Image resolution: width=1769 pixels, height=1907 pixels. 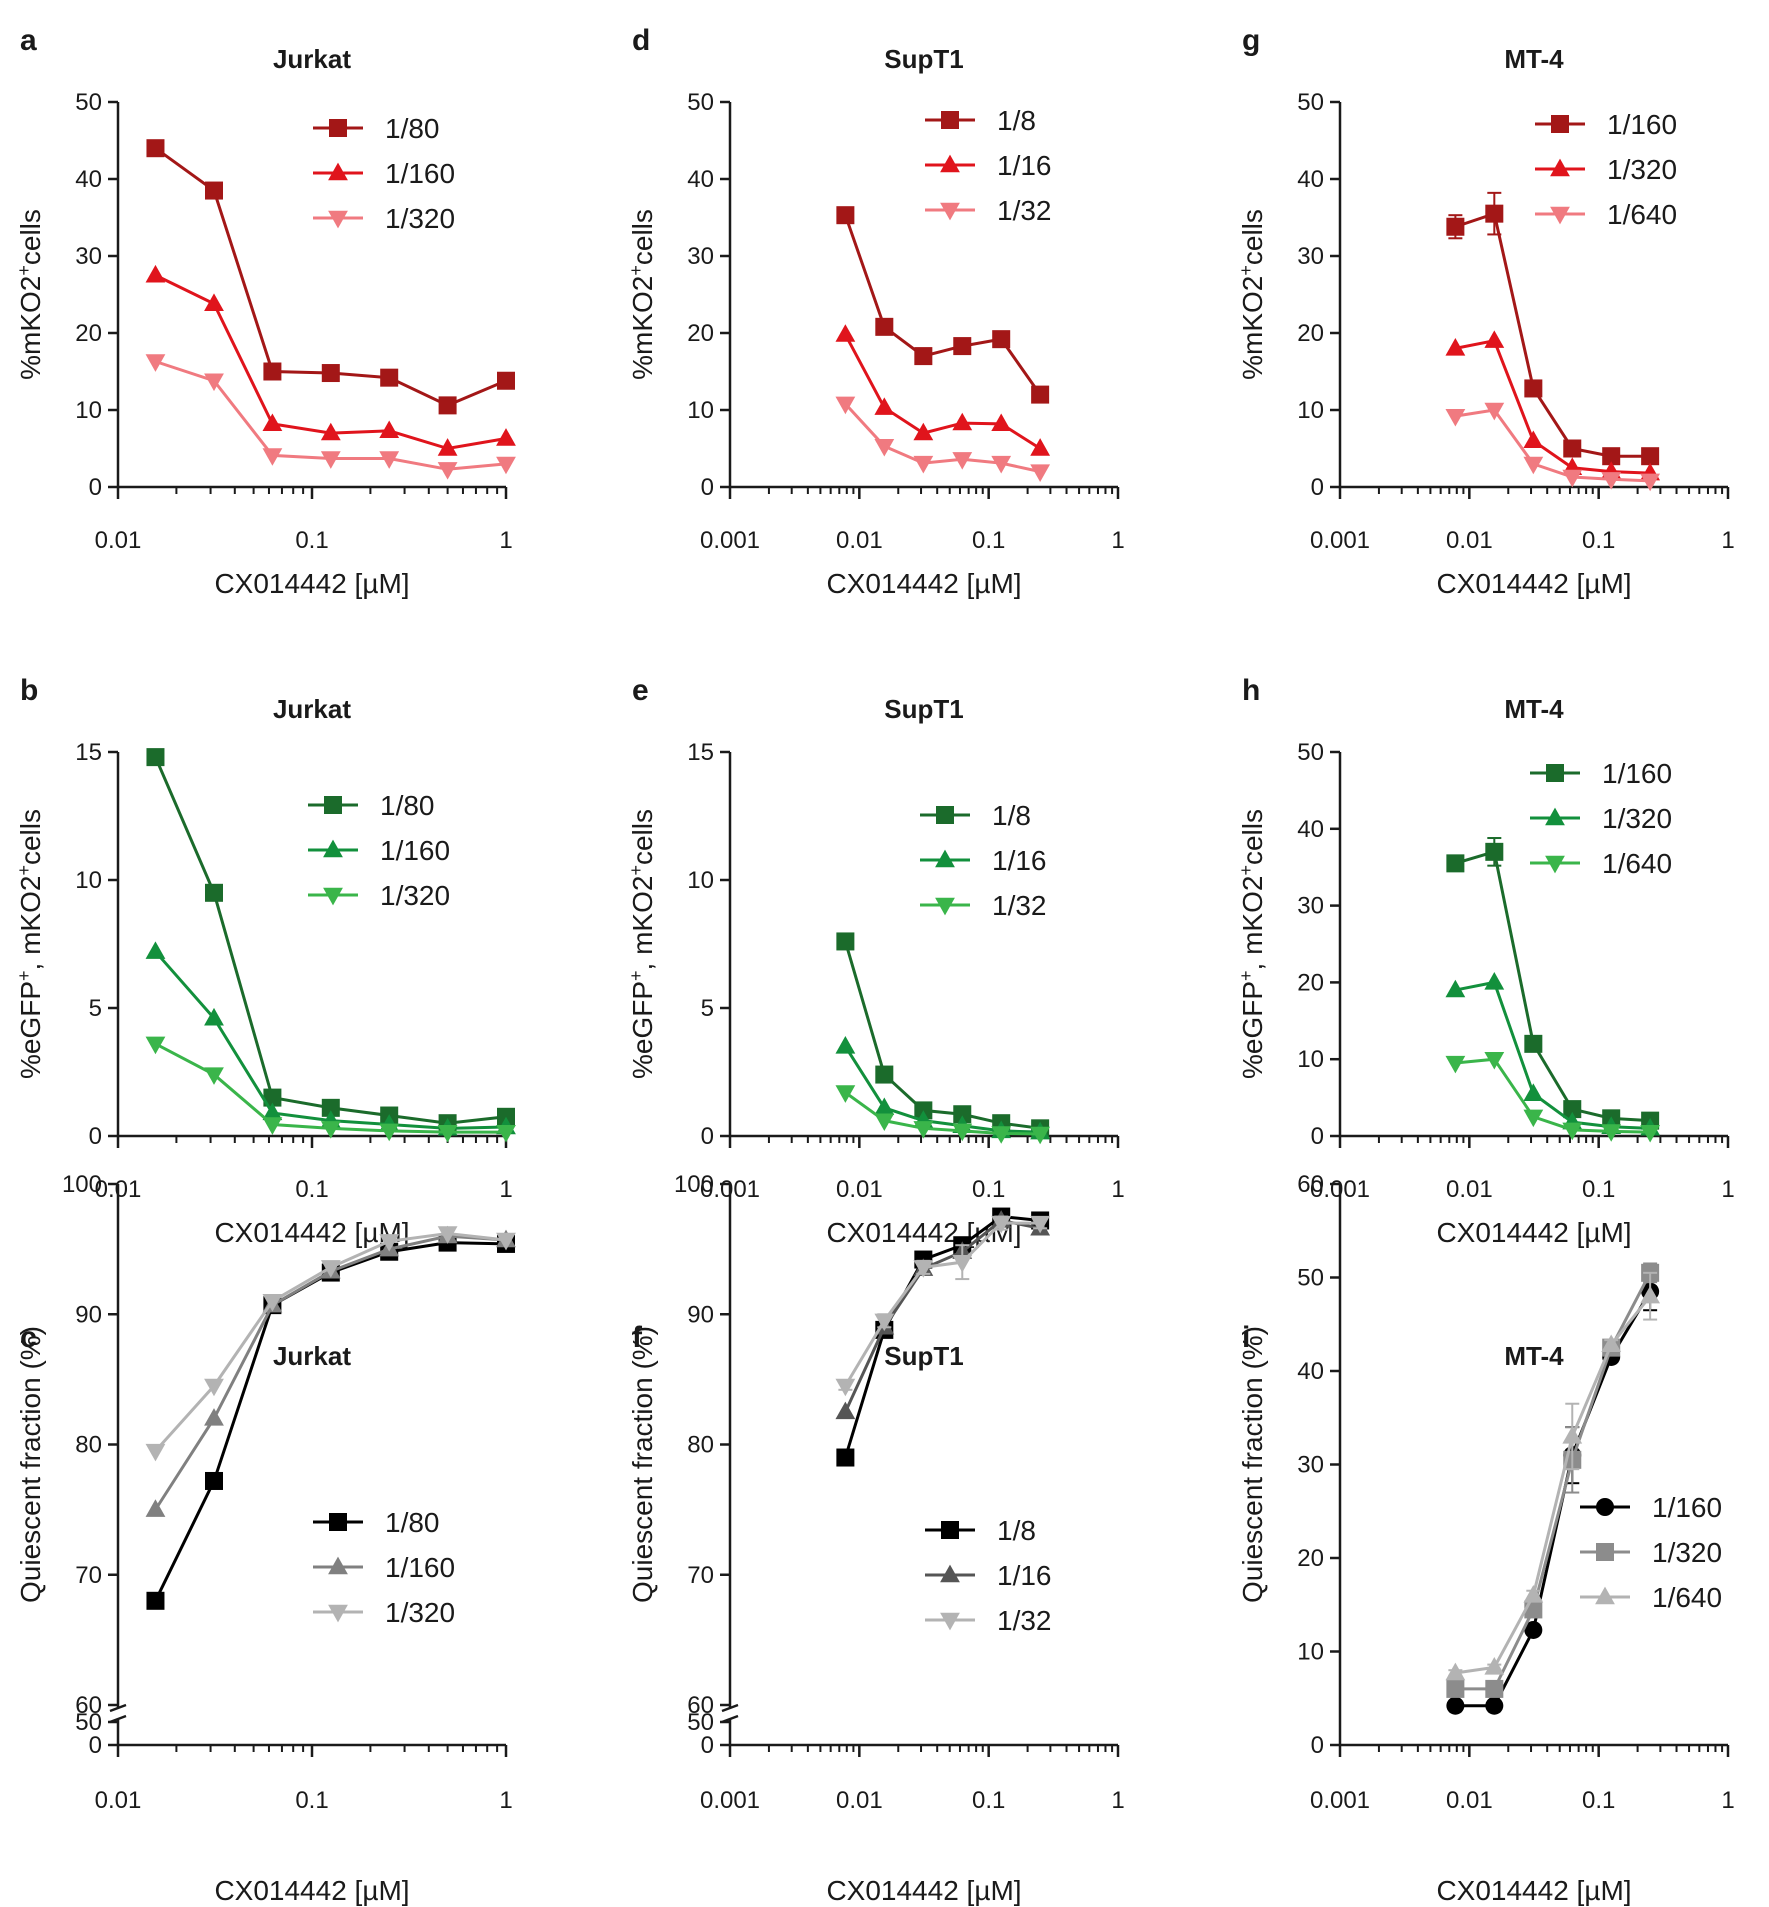 I want to click on y-axis-title: Quiescent fraction (%), so click(x=30, y=1464).